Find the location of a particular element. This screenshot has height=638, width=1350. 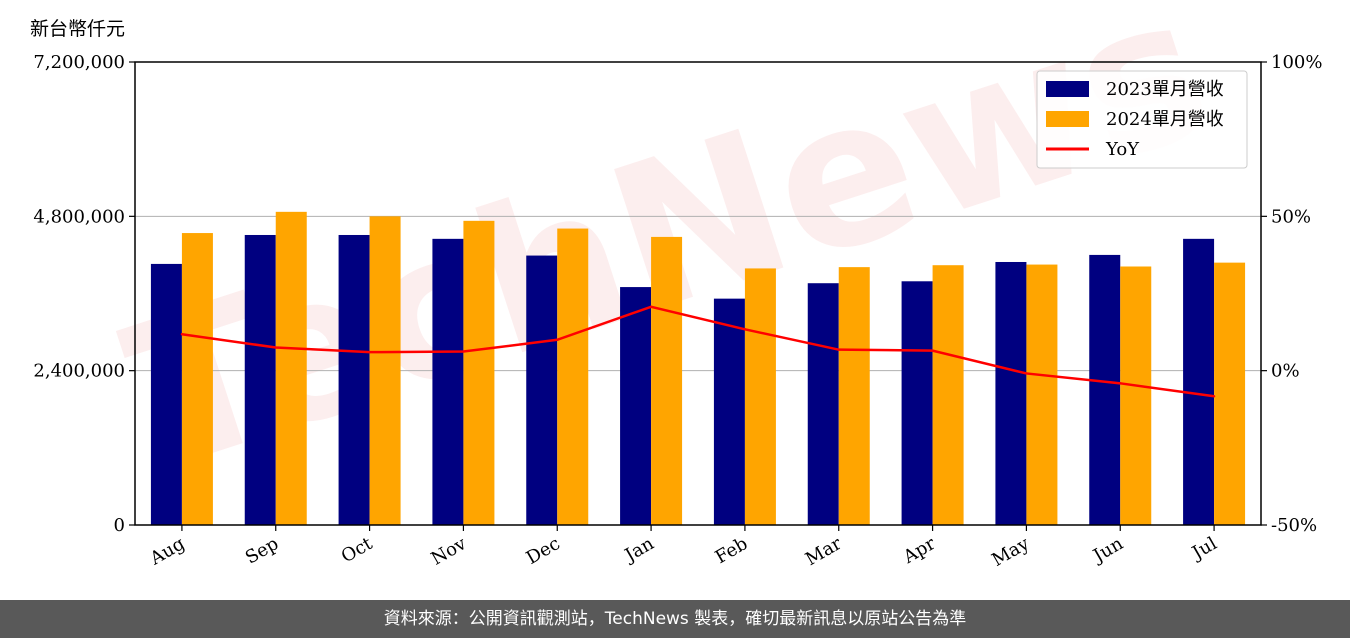

bar-2024-jul is located at coordinates (1230, 393).